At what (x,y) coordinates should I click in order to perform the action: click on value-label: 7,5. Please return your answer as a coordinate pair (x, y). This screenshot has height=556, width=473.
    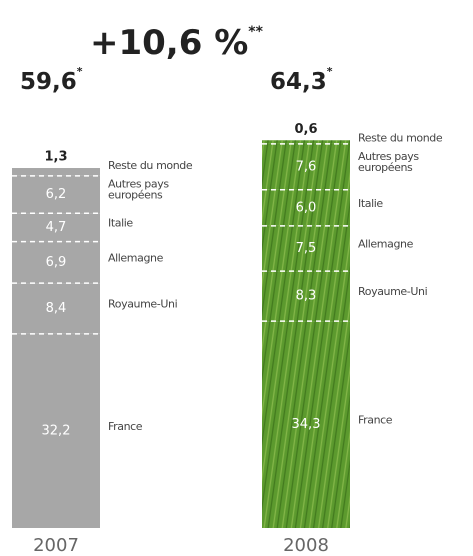
    Looking at the image, I should click on (306, 248).